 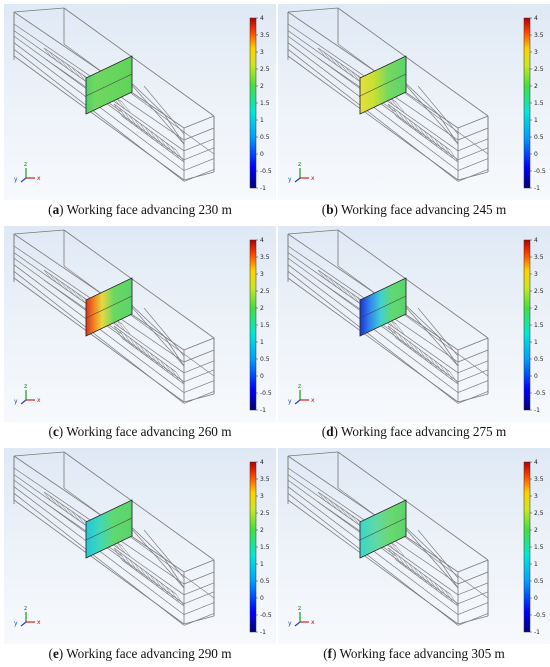 What do you see at coordinates (147, 431) in the screenshot?
I see `caption-text: Working face advancing 260 m` at bounding box center [147, 431].